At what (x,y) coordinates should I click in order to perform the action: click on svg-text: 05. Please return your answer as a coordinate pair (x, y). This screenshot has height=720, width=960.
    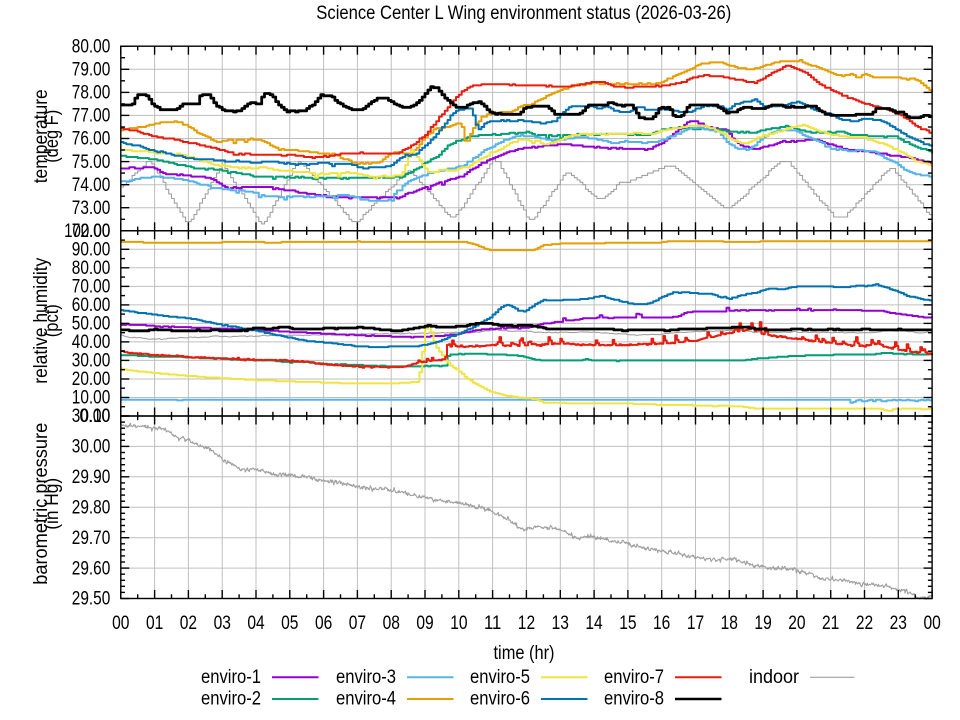
    Looking at the image, I should click on (289, 623).